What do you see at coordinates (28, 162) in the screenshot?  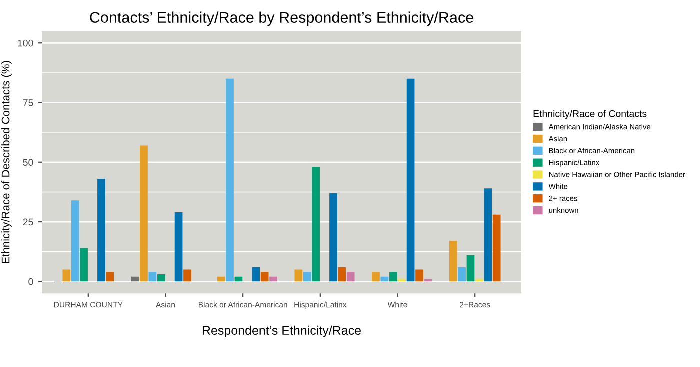 I see `y-tick-label: 50` at bounding box center [28, 162].